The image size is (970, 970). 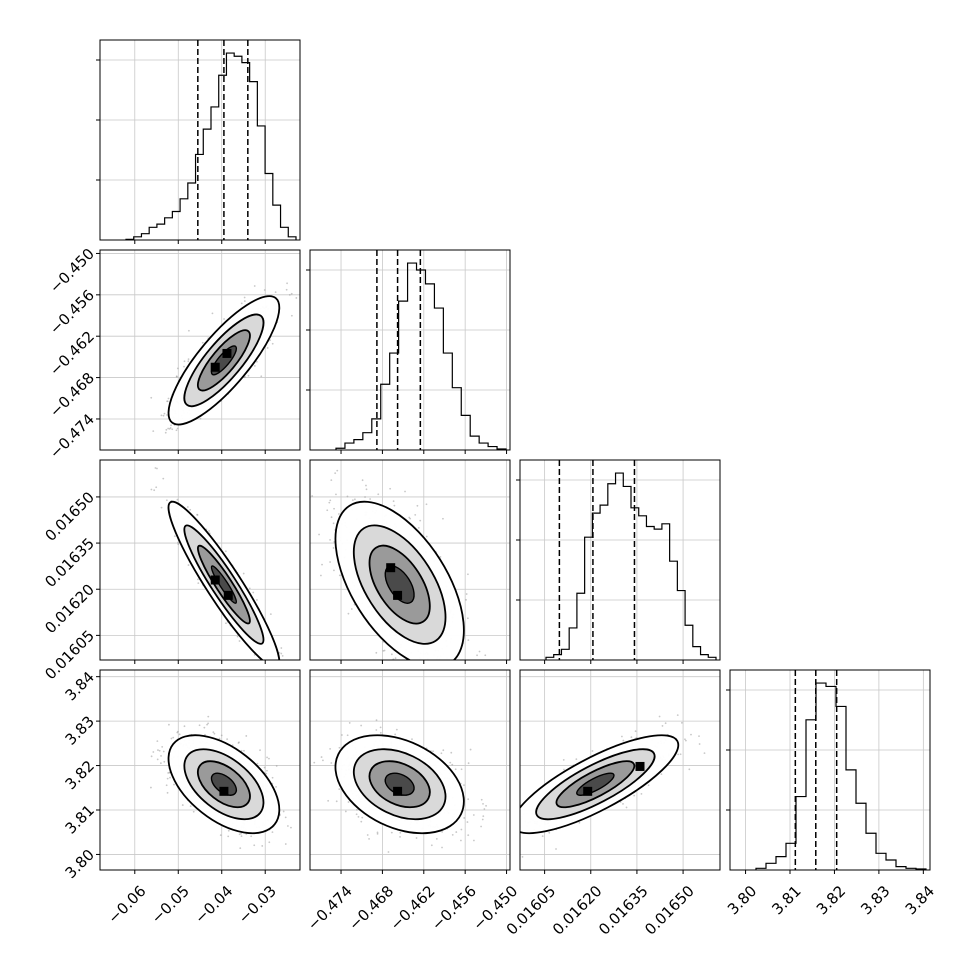 I want to click on histogram-panel, so click(x=198, y=140).